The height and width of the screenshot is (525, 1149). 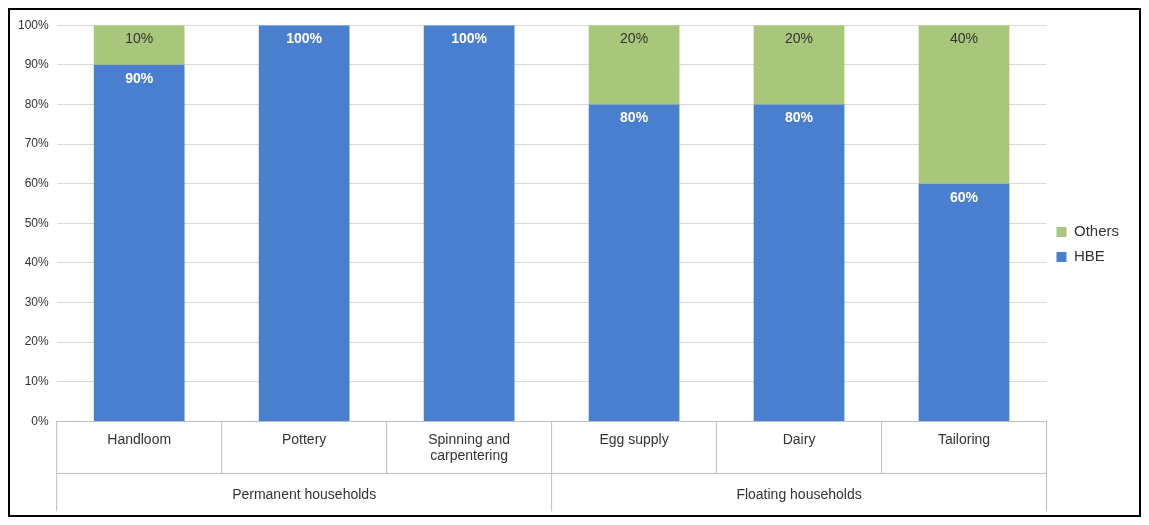 What do you see at coordinates (469, 447) in the screenshot?
I see `x-tick-label: Spinning and carpentering` at bounding box center [469, 447].